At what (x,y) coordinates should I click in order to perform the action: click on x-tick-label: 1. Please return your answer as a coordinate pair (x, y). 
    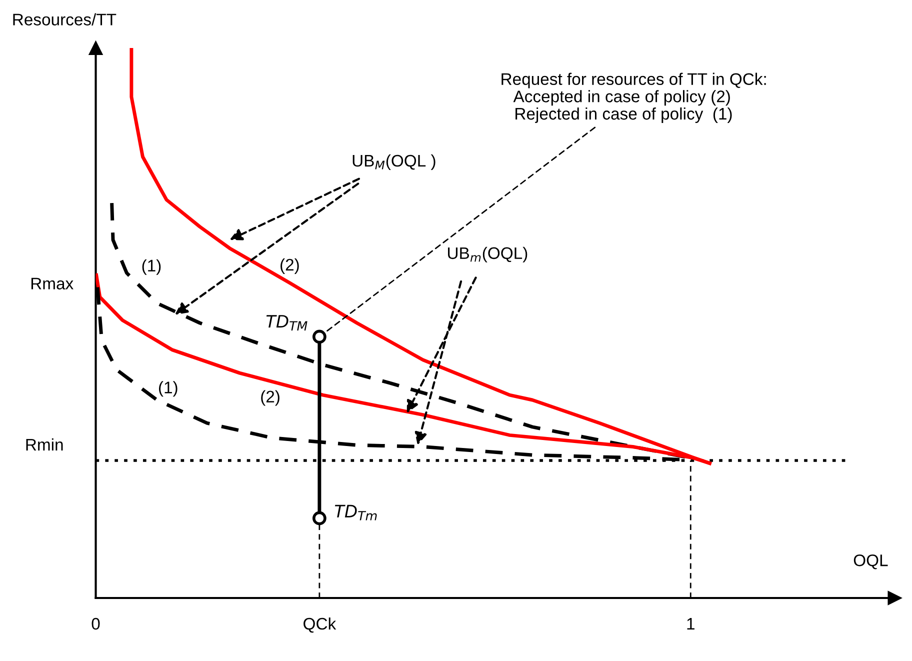
    Looking at the image, I should click on (690, 624).